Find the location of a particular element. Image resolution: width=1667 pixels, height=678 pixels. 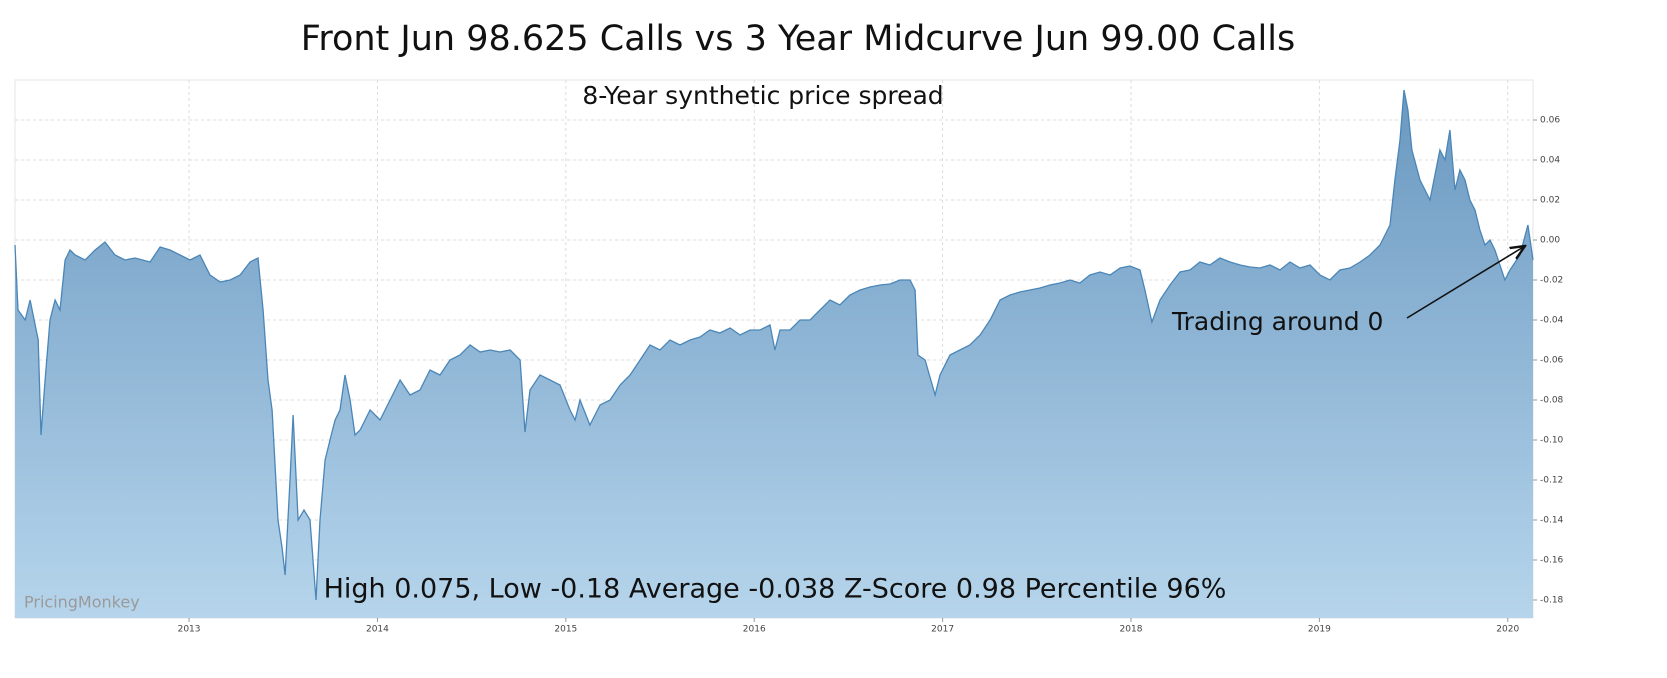

y-tick-label: -0.04 is located at coordinates (1552, 321).